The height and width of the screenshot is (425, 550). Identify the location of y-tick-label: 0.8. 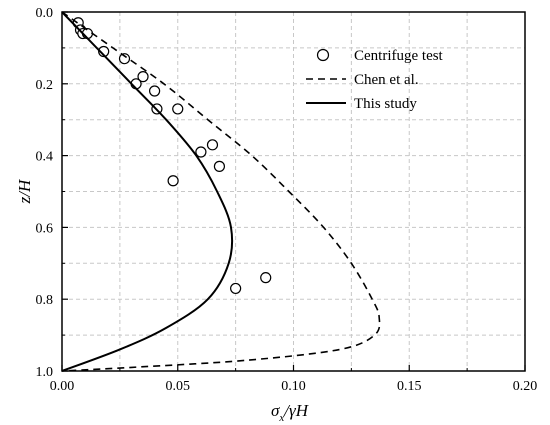
(45, 300).